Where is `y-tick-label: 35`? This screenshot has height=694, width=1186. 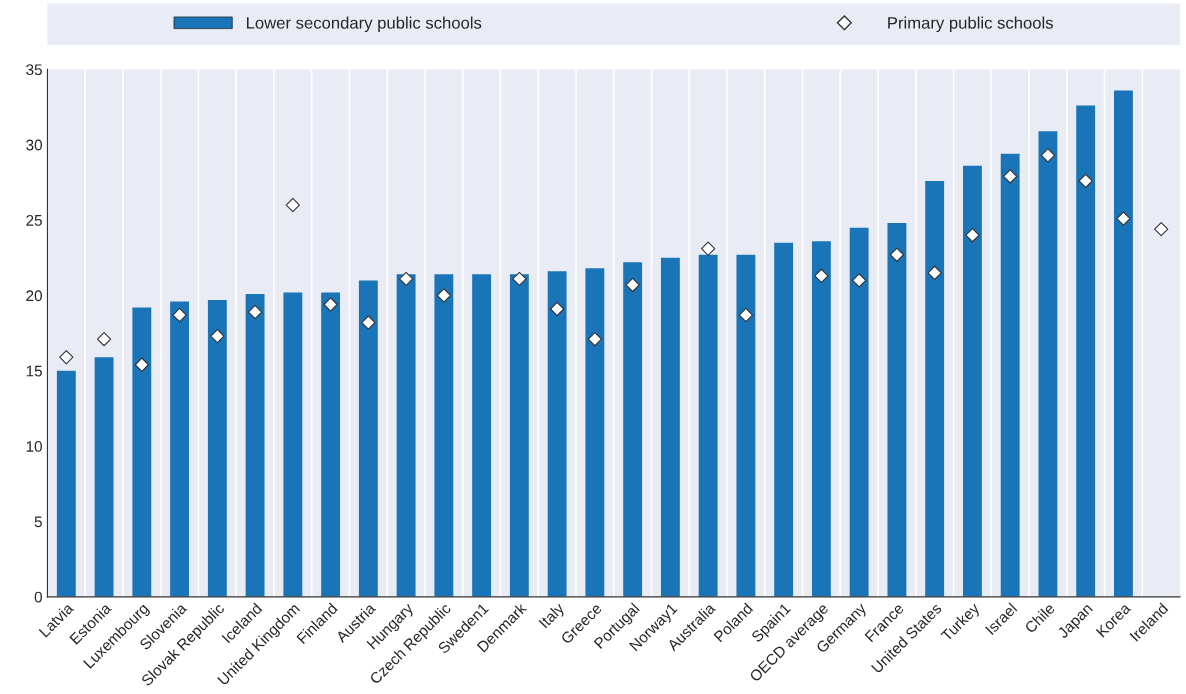 y-tick-label: 35 is located at coordinates (34, 70).